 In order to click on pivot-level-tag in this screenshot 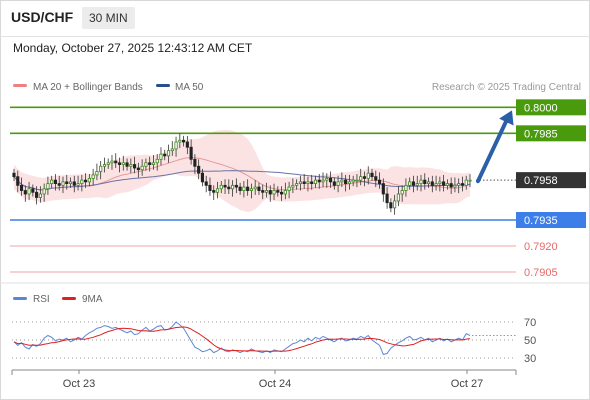, I will do `click(551, 220)`.